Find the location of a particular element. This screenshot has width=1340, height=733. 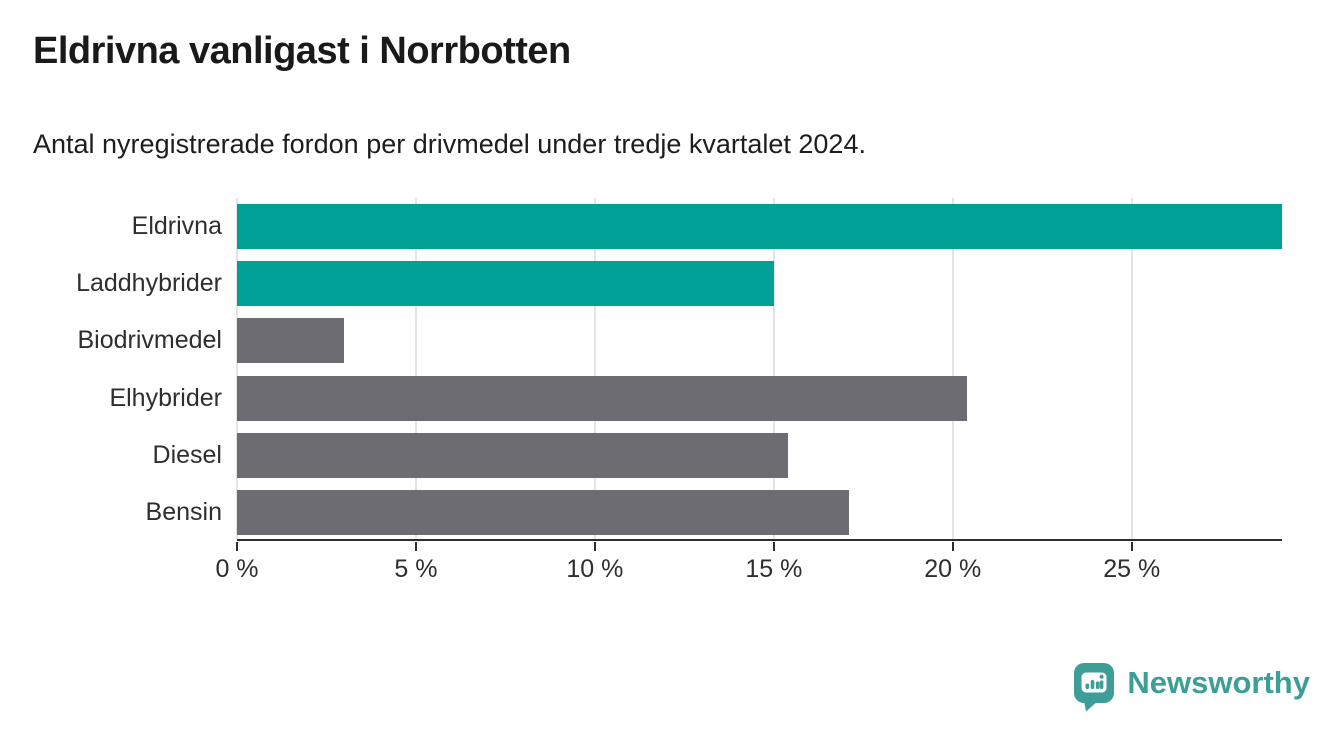

bar-bensin is located at coordinates (543, 512).